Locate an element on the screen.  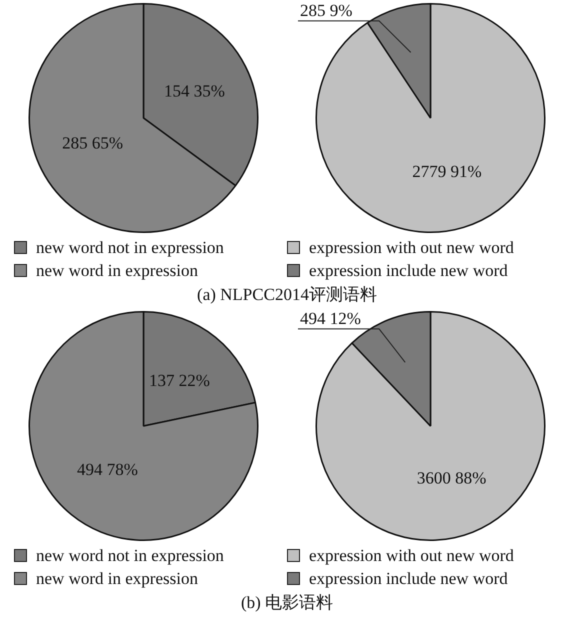
data-label: 137 22% is located at coordinates (179, 380).